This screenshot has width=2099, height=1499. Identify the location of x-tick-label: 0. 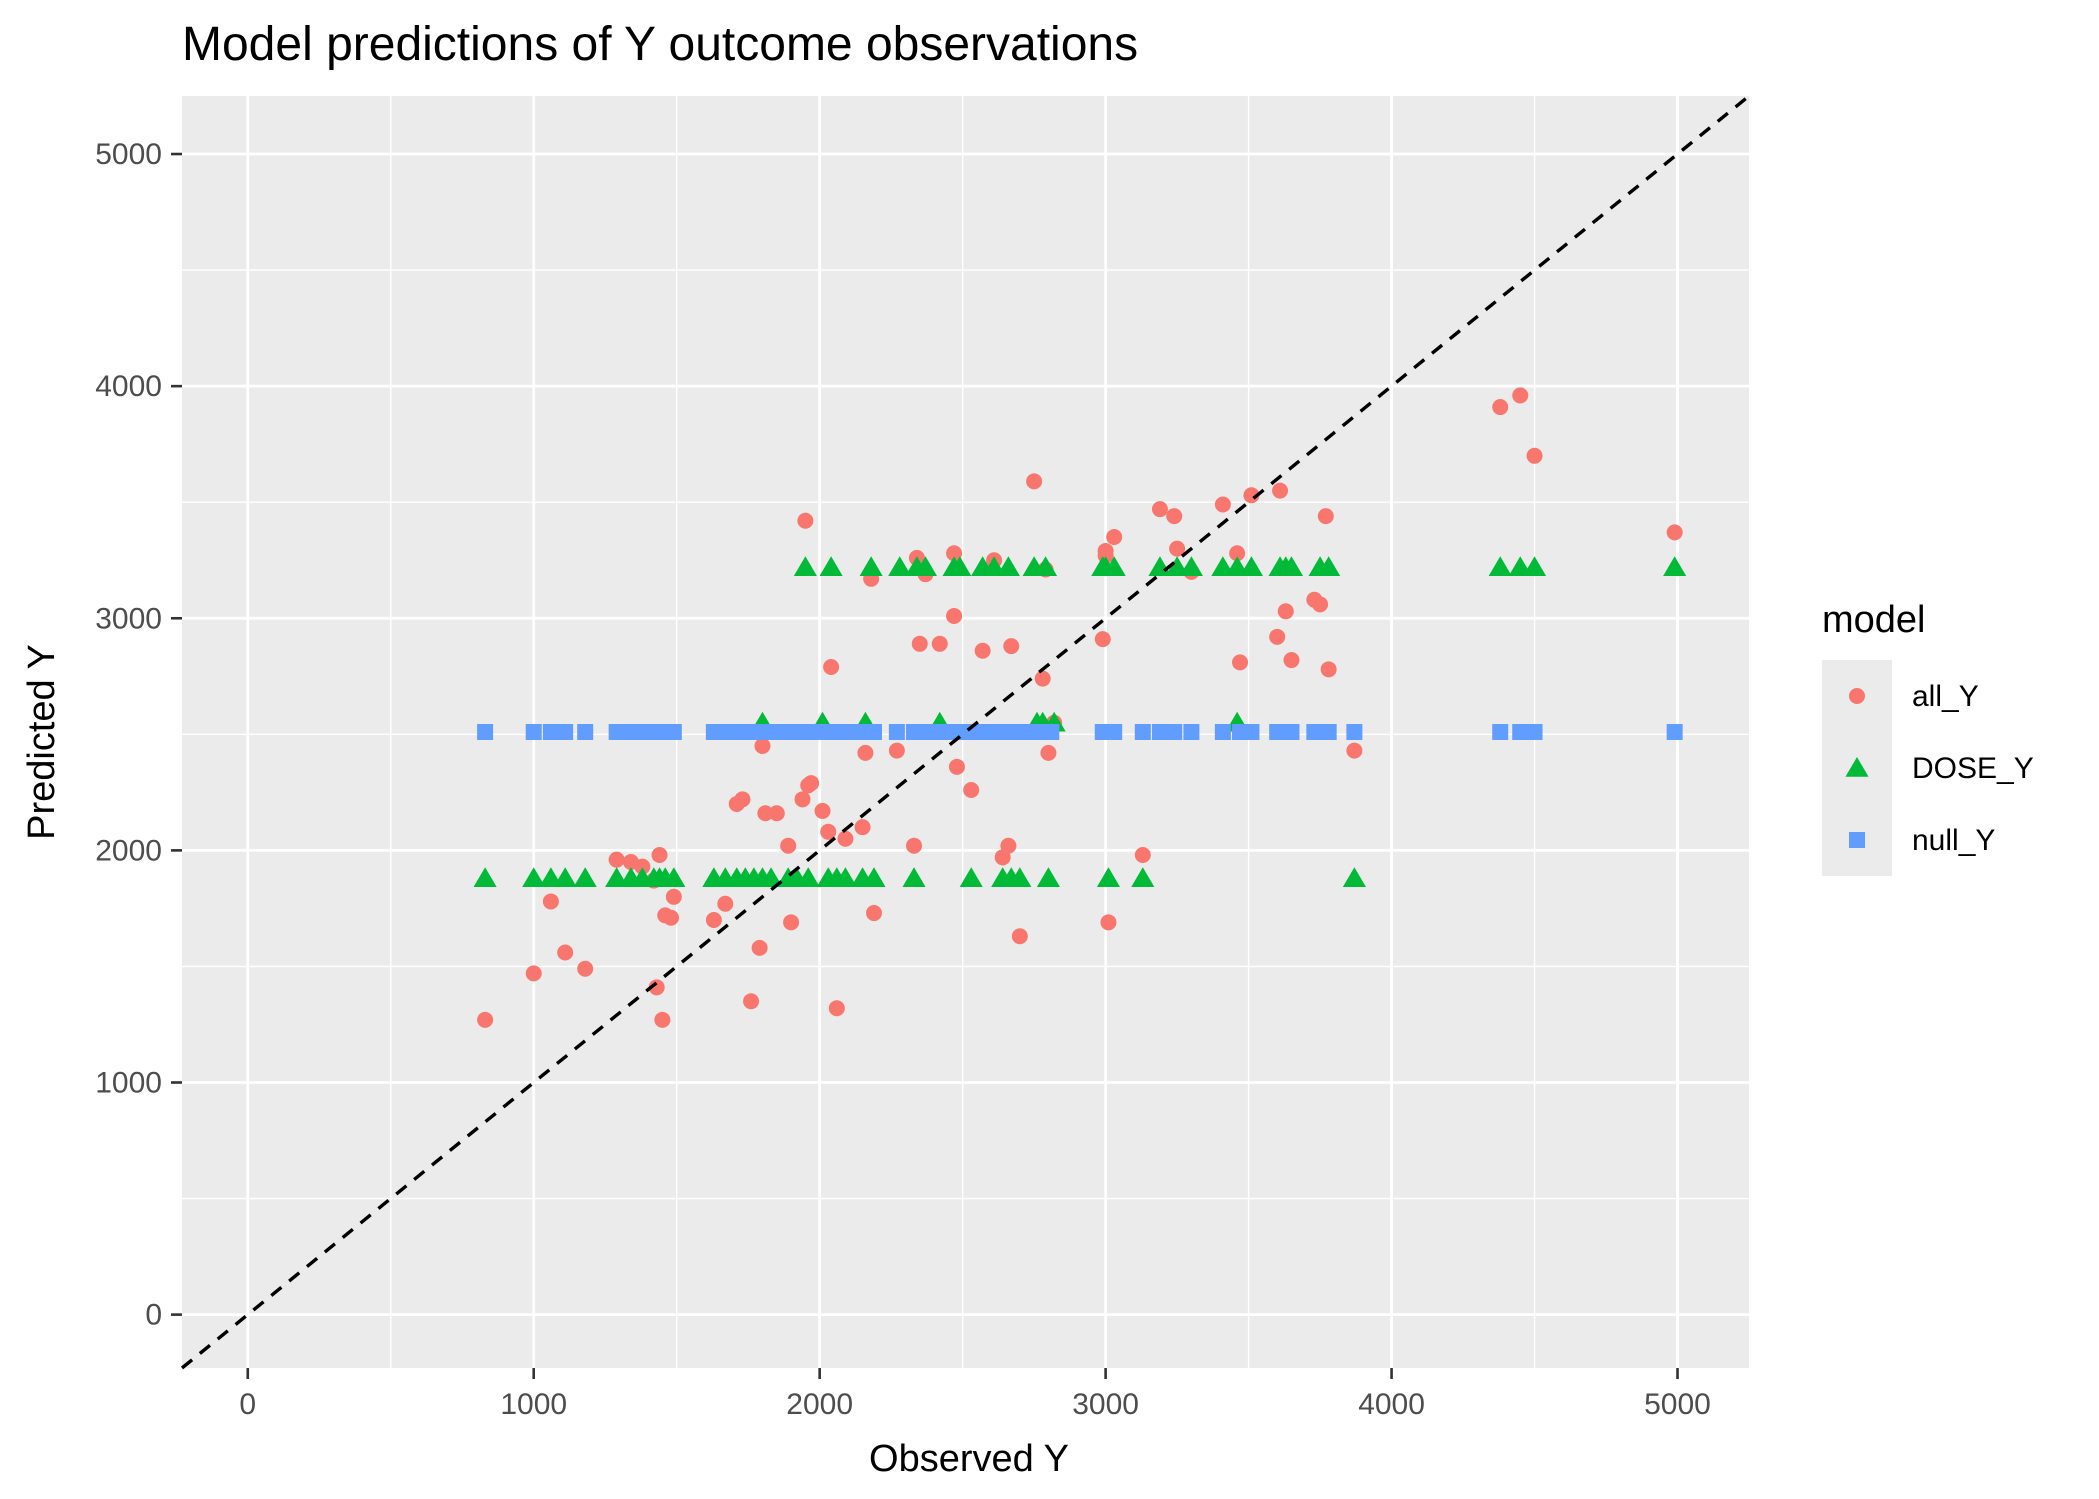
(247, 1404).